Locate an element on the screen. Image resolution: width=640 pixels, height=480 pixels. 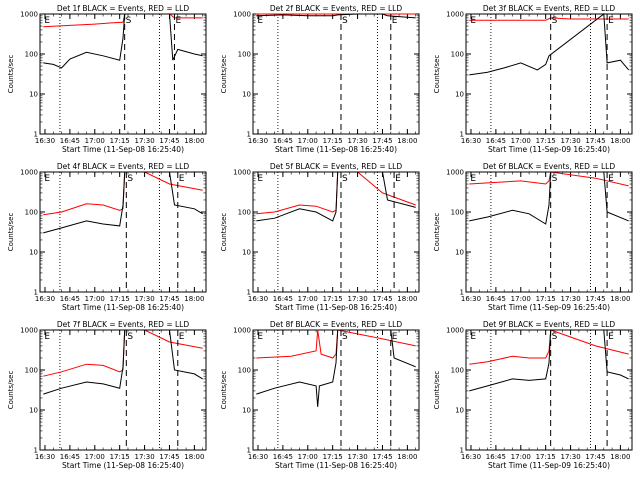
panel-title: Det 3f BLACK = Events, RED = LLD is located at coordinates (549, 8).